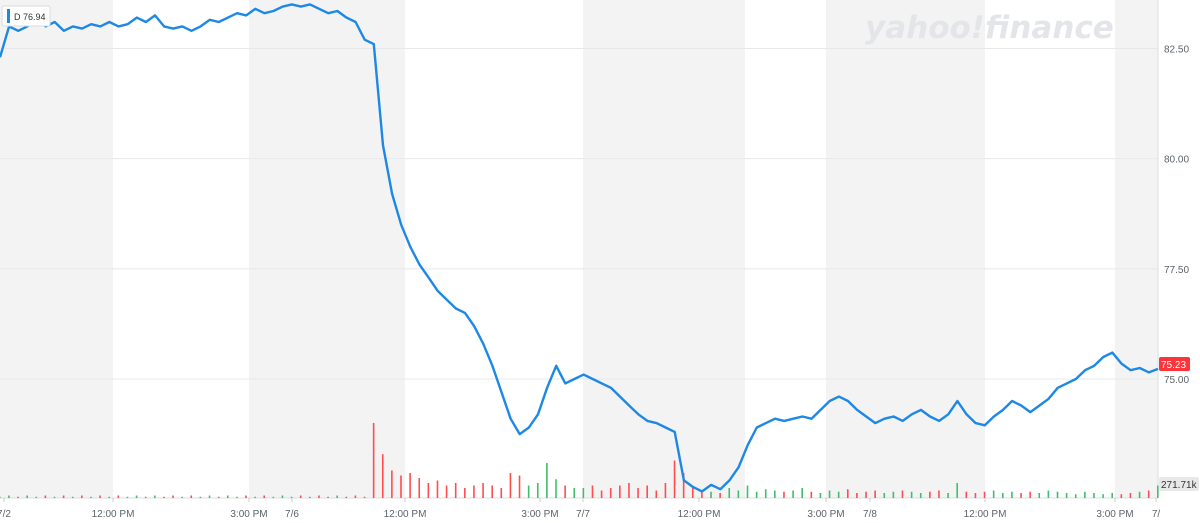 The width and height of the screenshot is (1200, 523). What do you see at coordinates (8, 16) in the screenshot?
I see `legend-swatch` at bounding box center [8, 16].